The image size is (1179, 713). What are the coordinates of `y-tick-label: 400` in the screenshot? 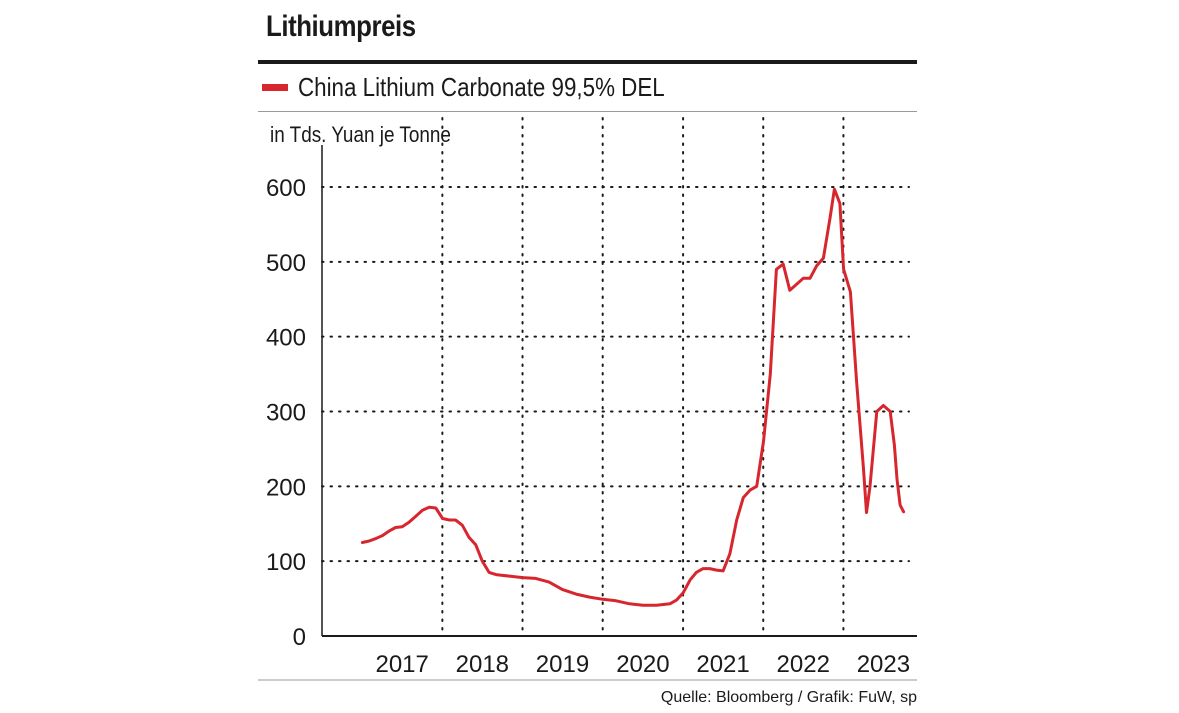 It's located at (286, 338).